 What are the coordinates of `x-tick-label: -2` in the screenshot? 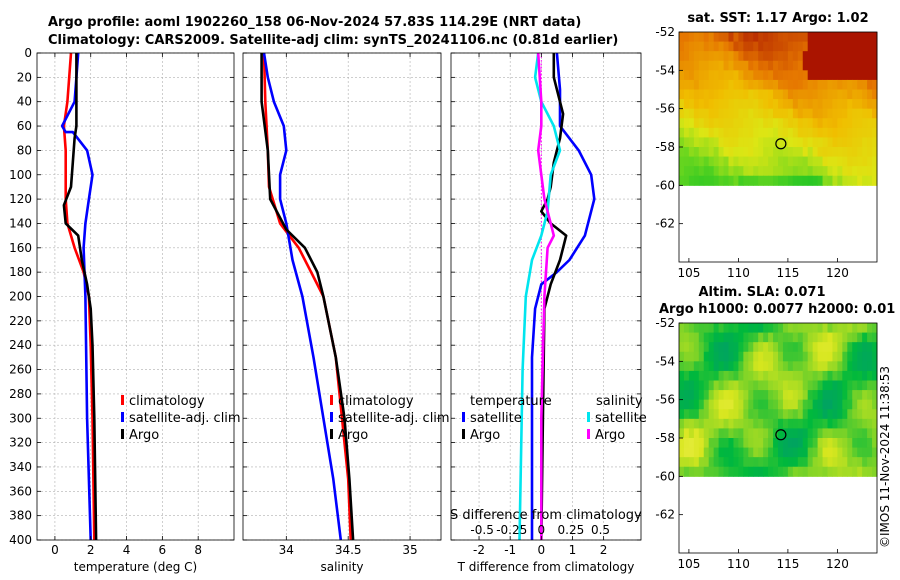 It's located at (479, 550).